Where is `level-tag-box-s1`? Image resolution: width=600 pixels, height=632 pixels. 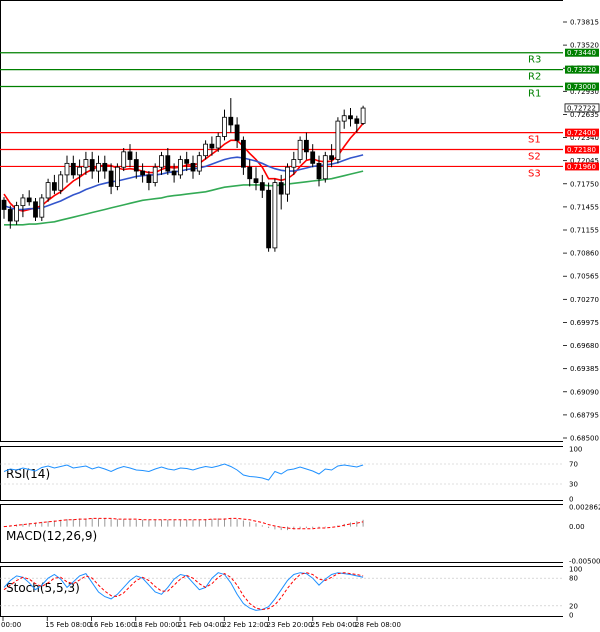 level-tag-box-s1 is located at coordinates (582, 132).